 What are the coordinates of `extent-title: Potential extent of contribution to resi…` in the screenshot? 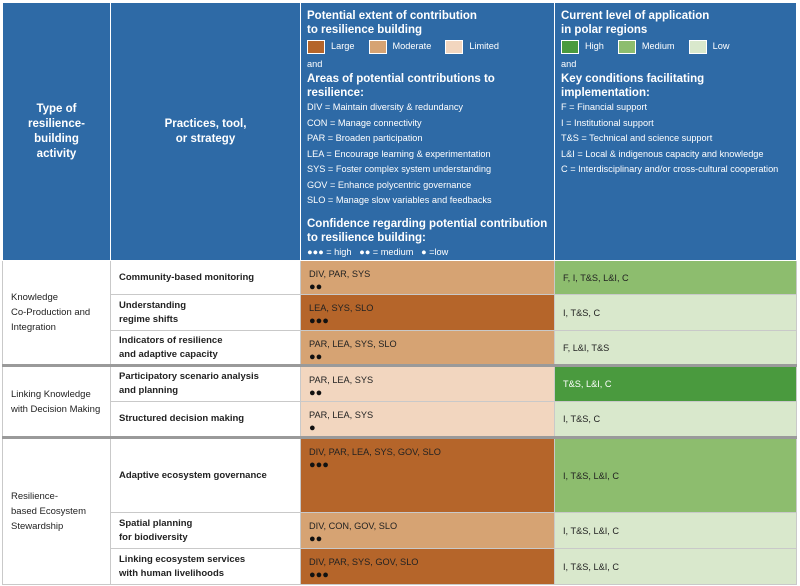 It's located at (392, 23).